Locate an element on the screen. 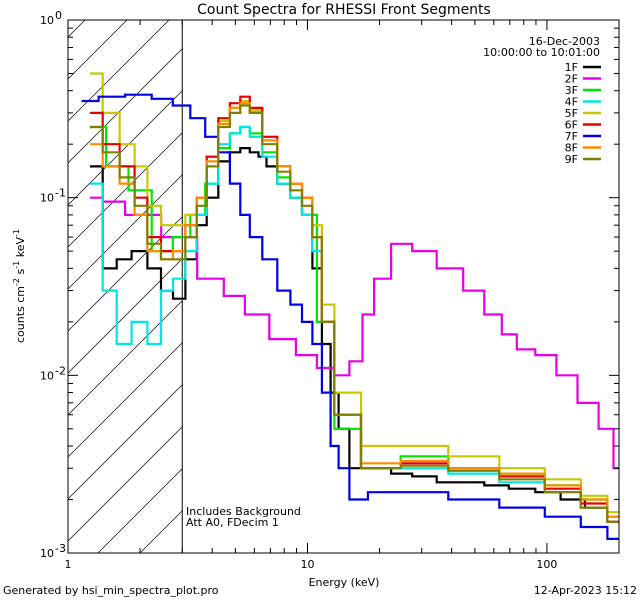 Image resolution: width=640 pixels, height=600 pixels. legend-label-1F: 1F is located at coordinates (571, 67).